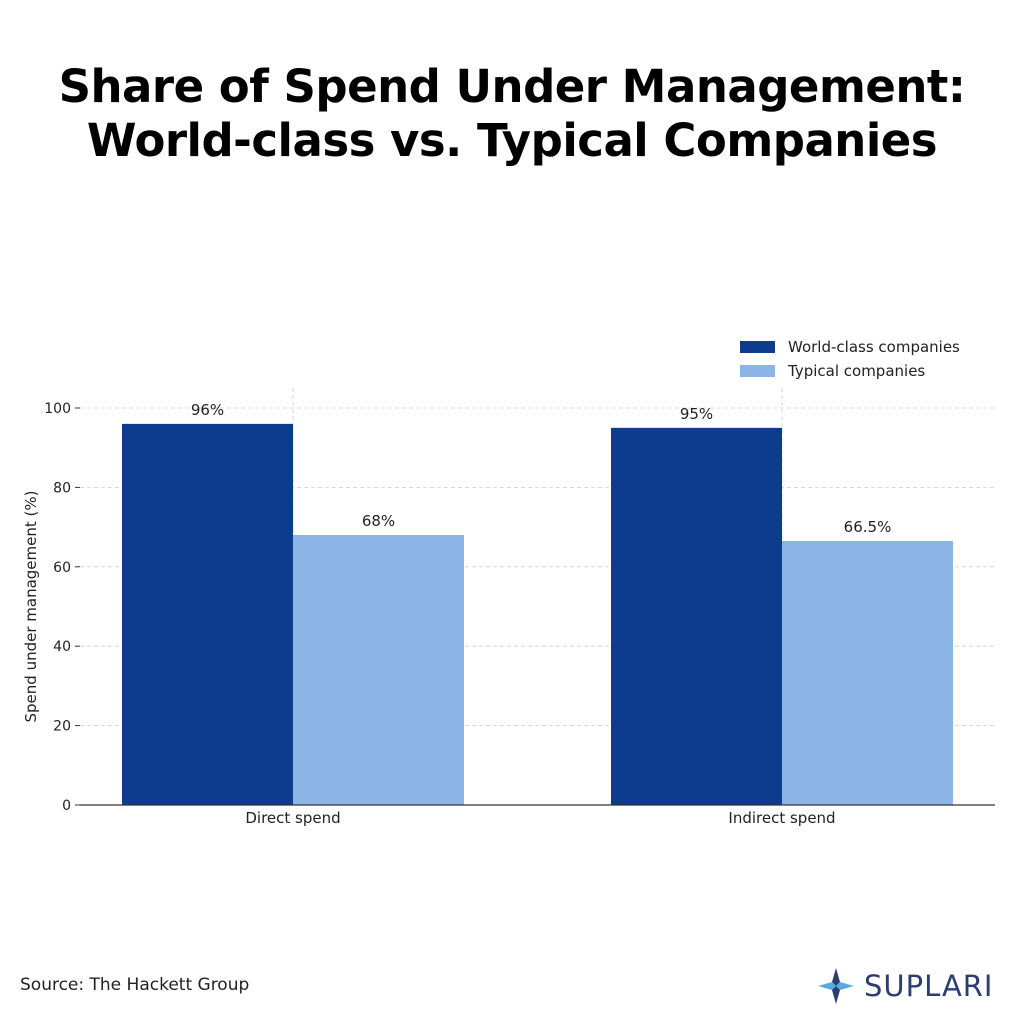 The height and width of the screenshot is (1024, 1024). What do you see at coordinates (66, 806) in the screenshot?
I see `y-tick-label: 0` at bounding box center [66, 806].